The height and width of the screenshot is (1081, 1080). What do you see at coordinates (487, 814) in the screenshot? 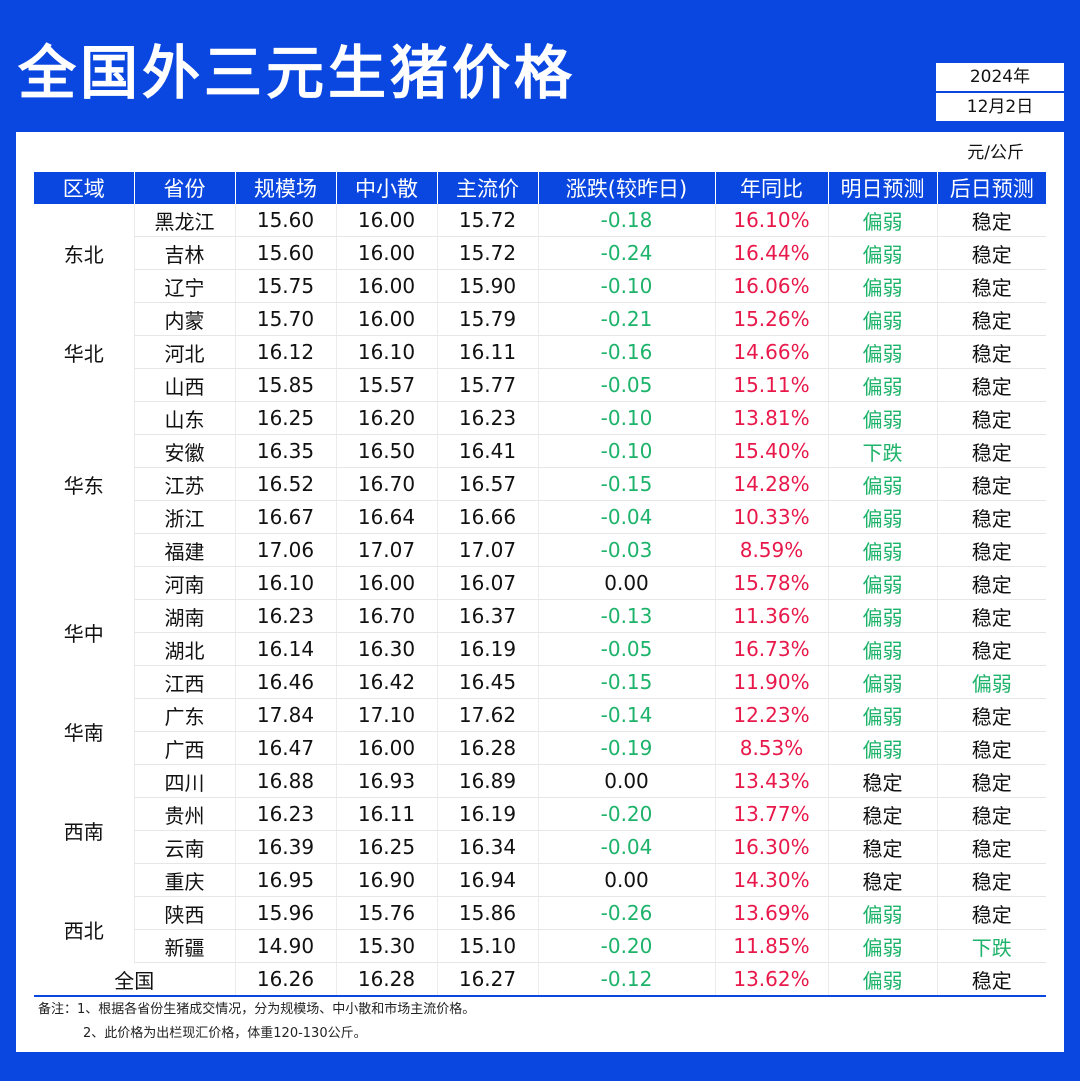
I see `cell-main-price: 16.19` at bounding box center [487, 814].